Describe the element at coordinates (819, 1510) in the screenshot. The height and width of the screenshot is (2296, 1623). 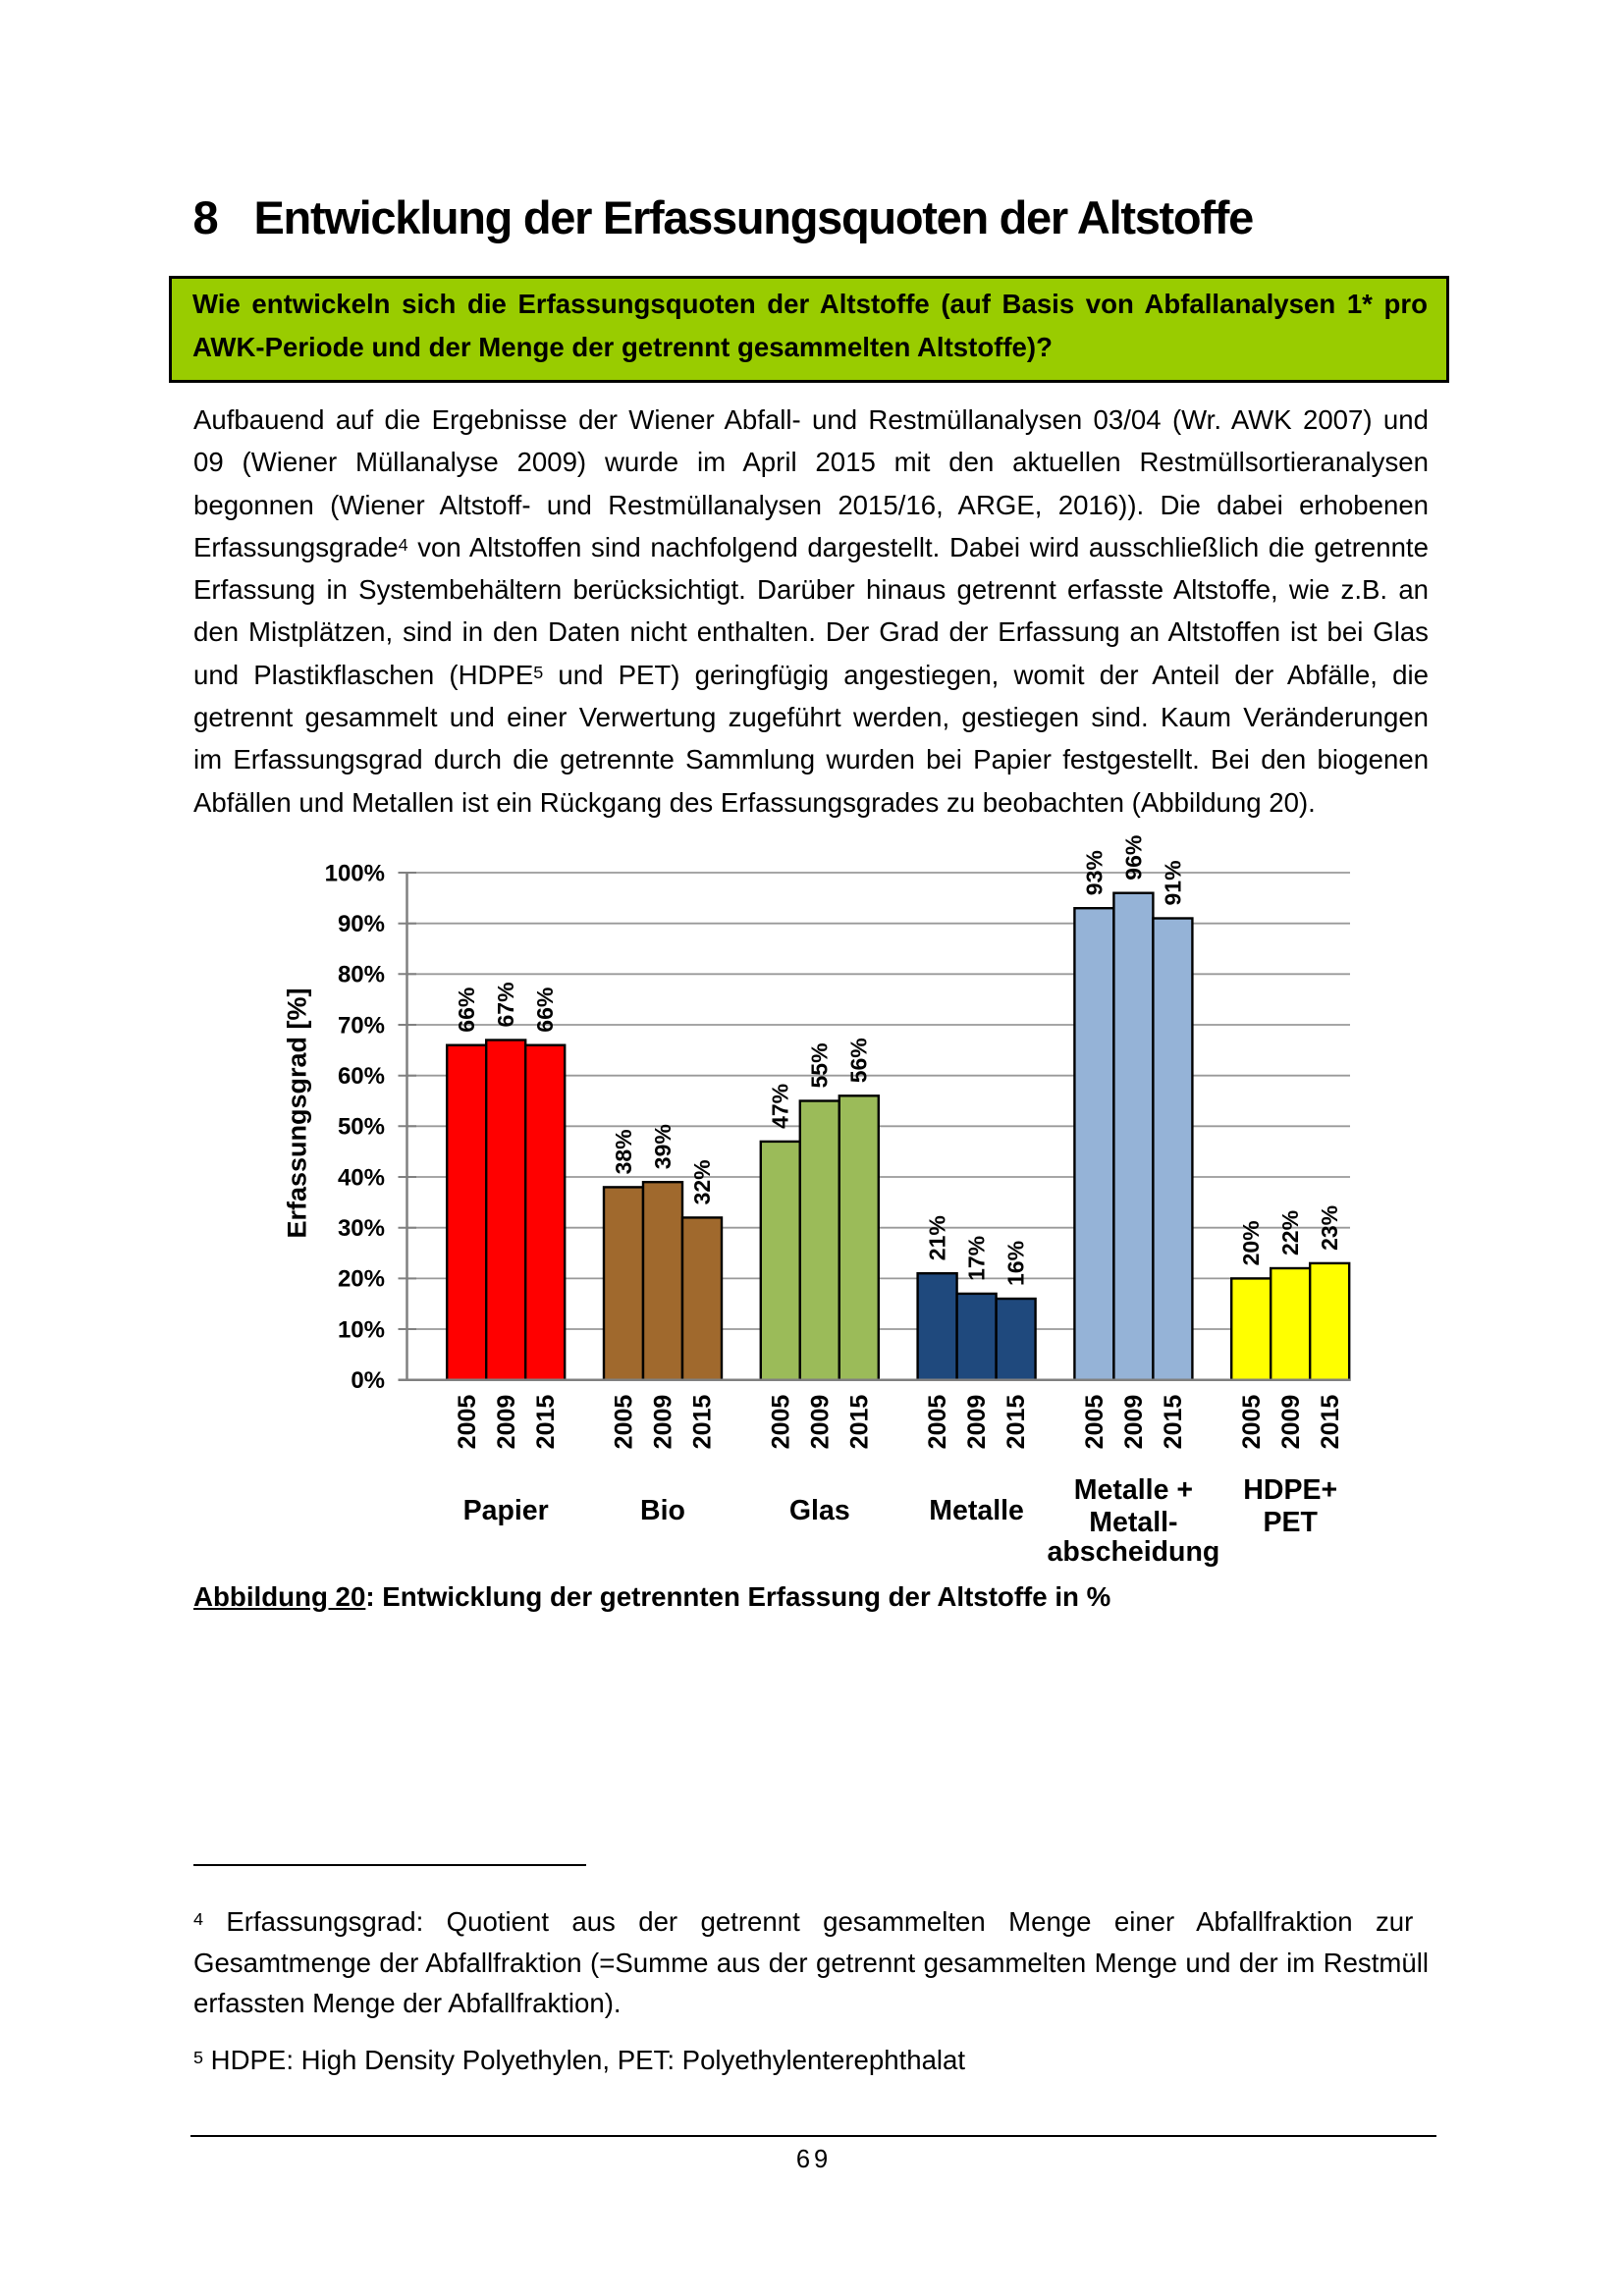
I see `svg-text: Glas` at that location.